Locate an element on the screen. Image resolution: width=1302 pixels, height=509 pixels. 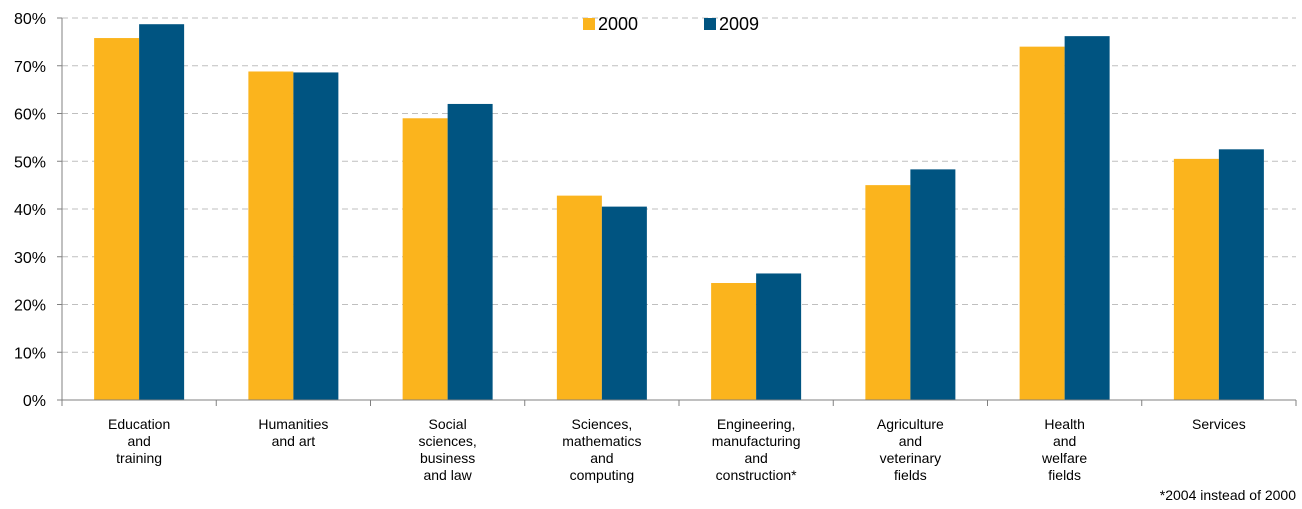
category-label: Education and training is located at coordinates (139, 441).